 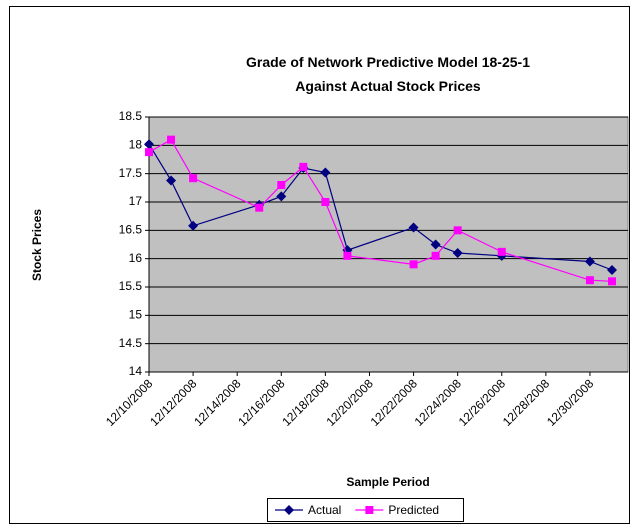 What do you see at coordinates (387, 482) in the screenshot?
I see `x-axis-label: Sample Period` at bounding box center [387, 482].